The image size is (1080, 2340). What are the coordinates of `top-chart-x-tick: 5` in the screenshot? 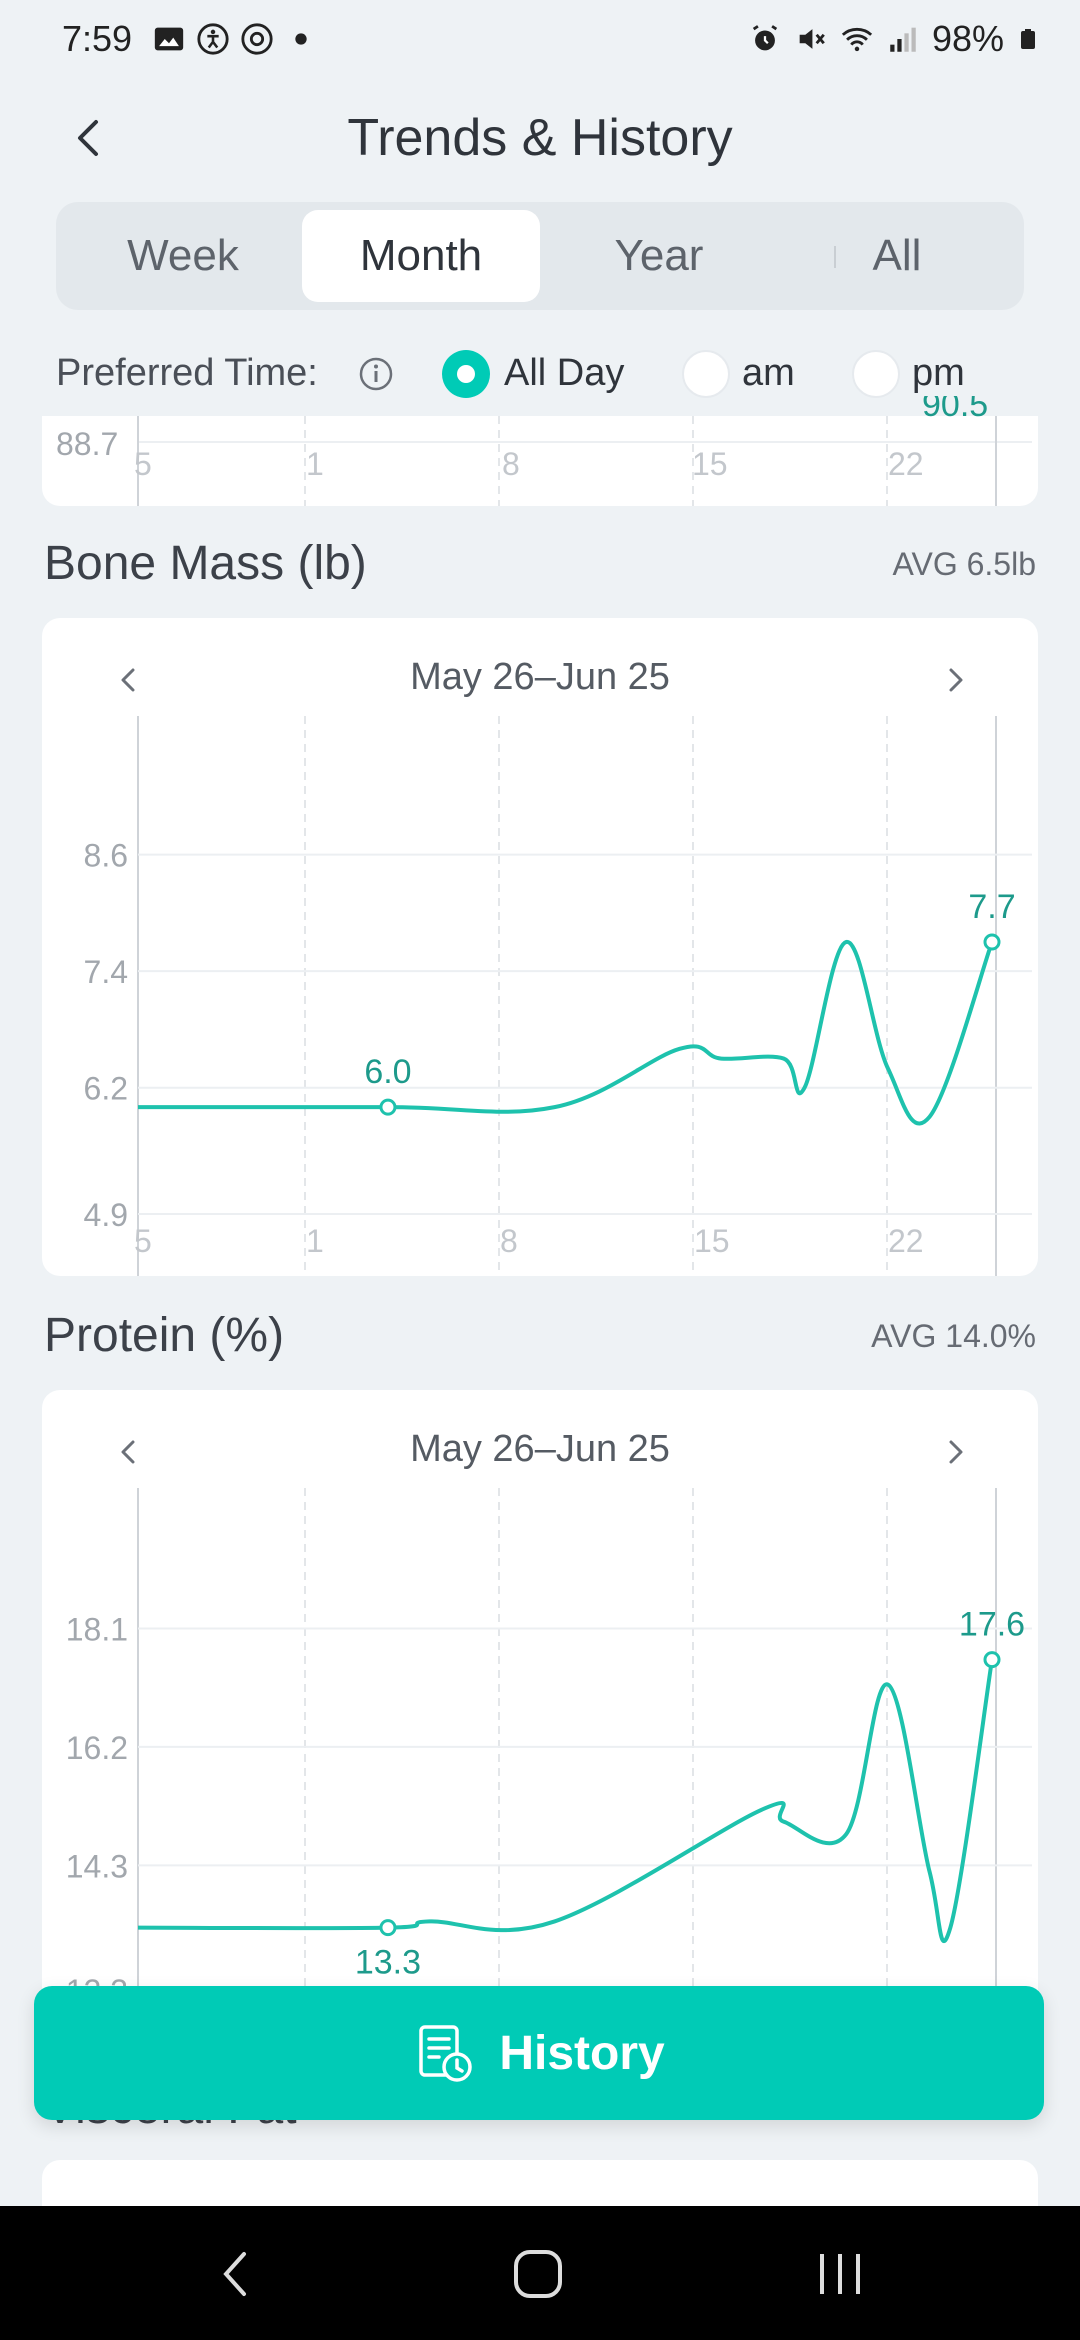 It's located at (143, 464).